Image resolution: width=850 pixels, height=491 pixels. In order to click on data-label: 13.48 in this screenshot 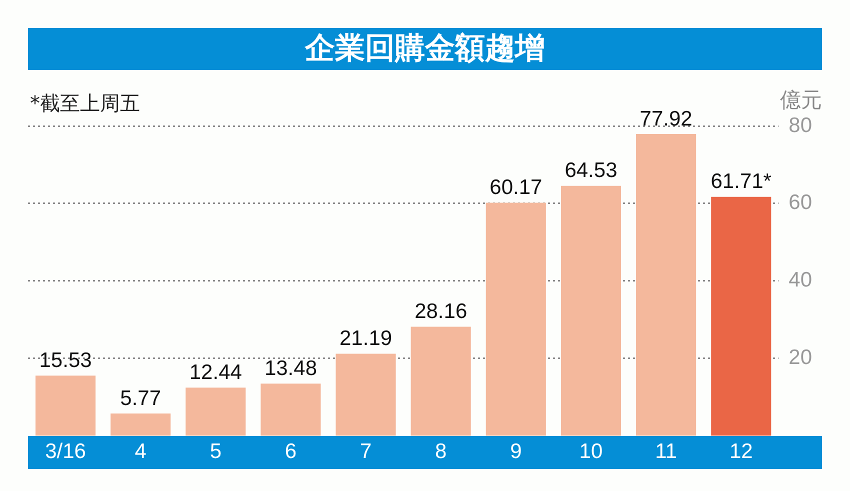, I will do `click(291, 368)`.